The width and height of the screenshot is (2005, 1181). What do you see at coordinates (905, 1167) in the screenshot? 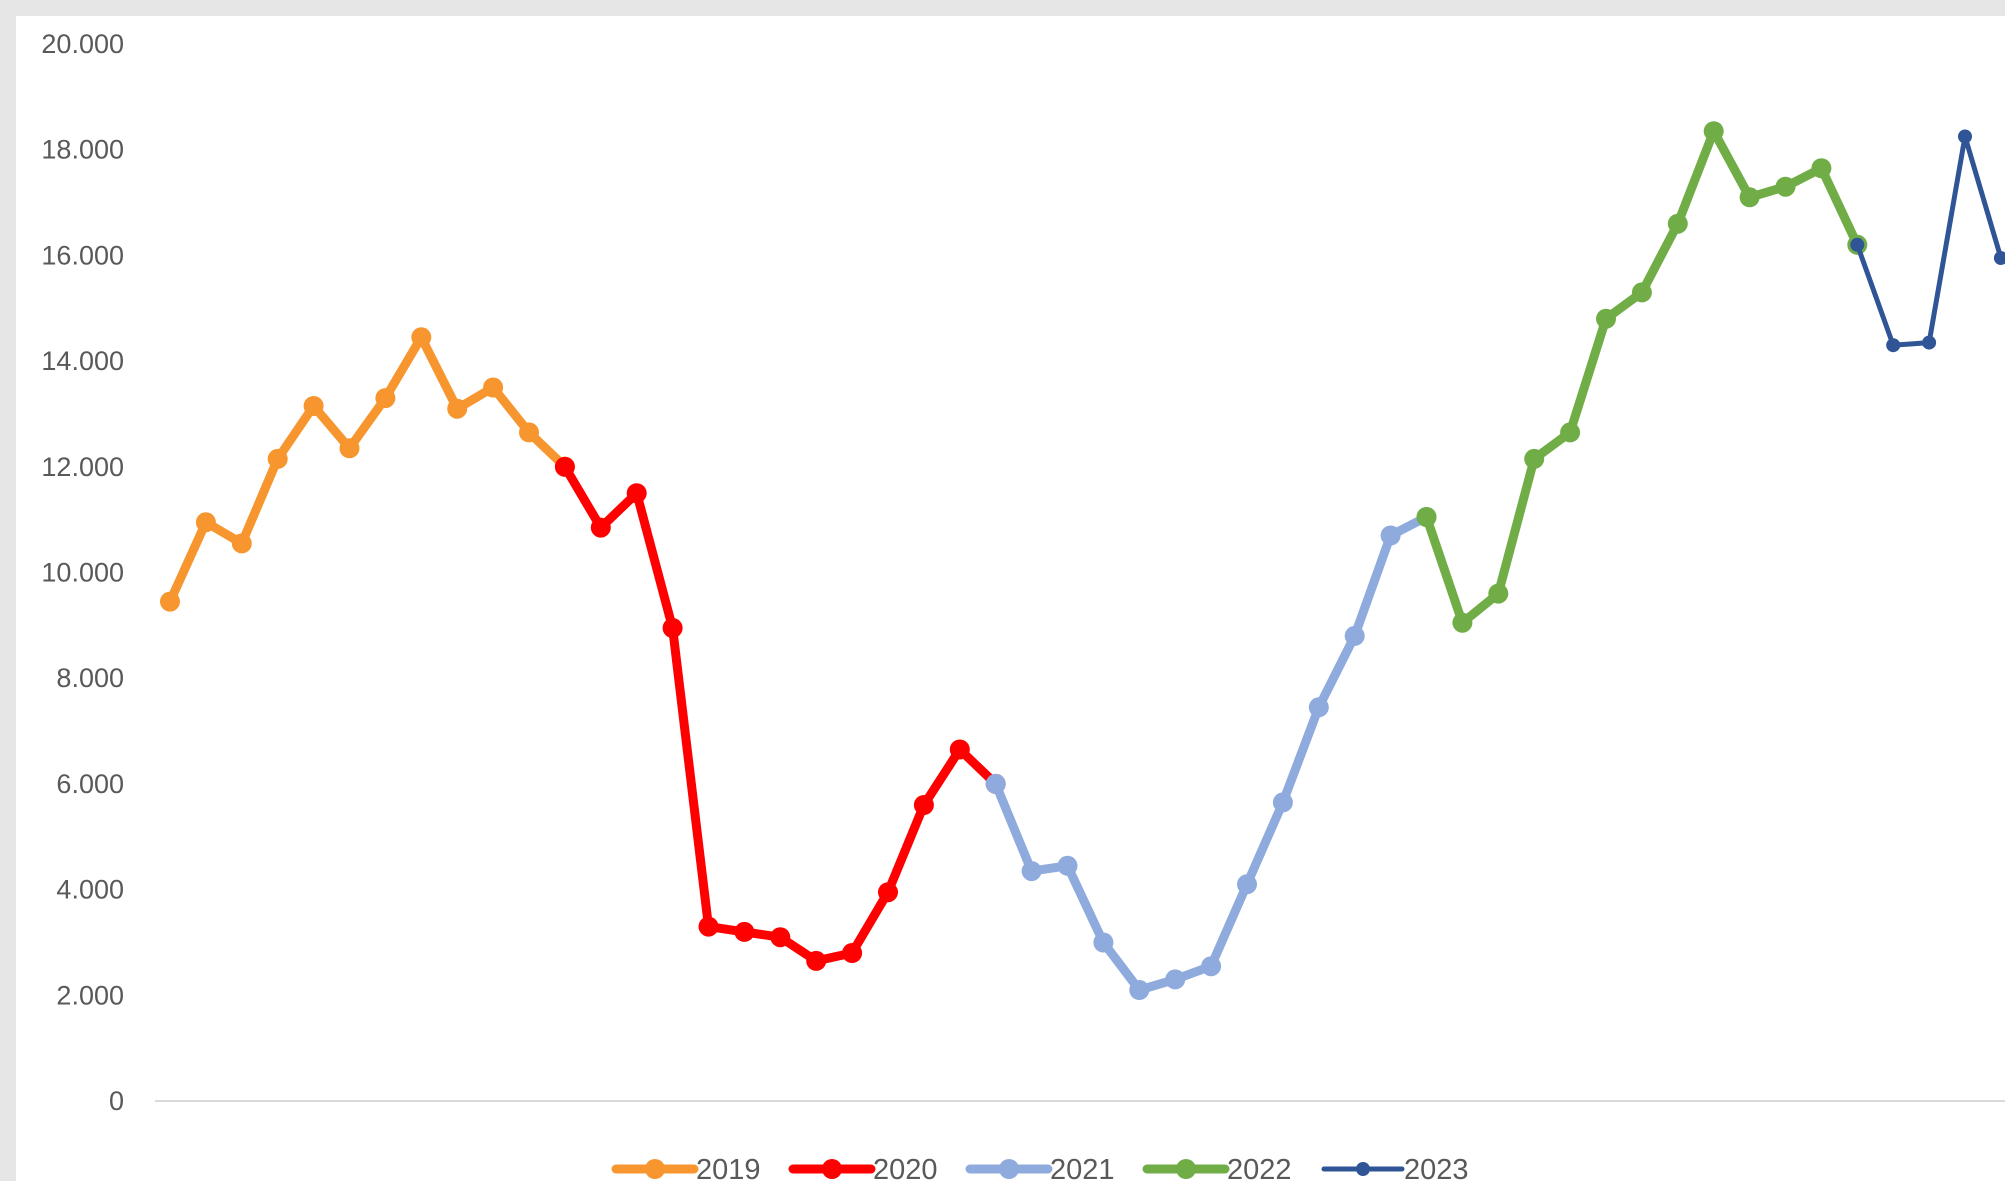
I see `legend-label: 2020` at bounding box center [905, 1167].